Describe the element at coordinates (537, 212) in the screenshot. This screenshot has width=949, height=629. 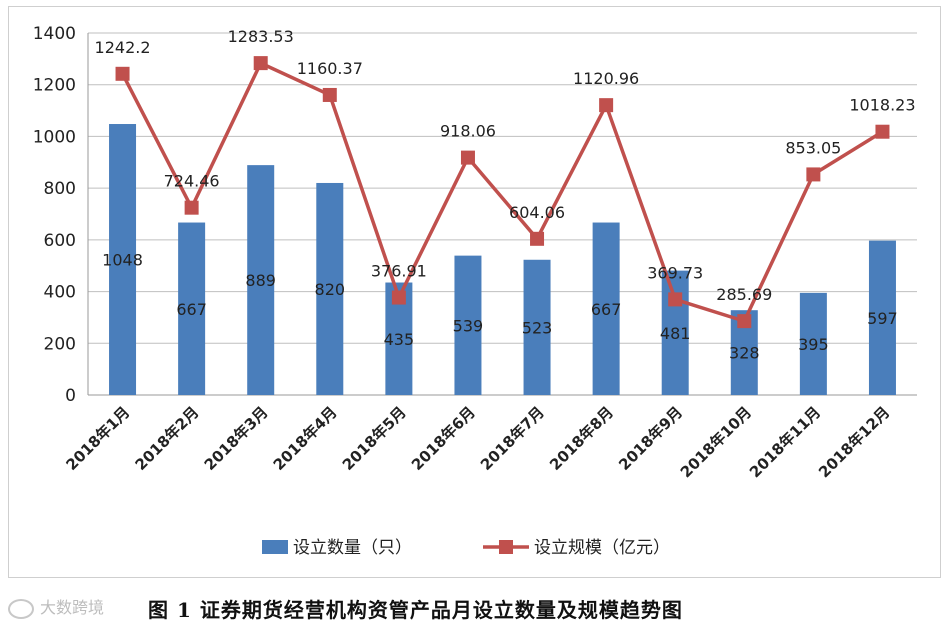
I see `line-data-label: 604.06` at that location.